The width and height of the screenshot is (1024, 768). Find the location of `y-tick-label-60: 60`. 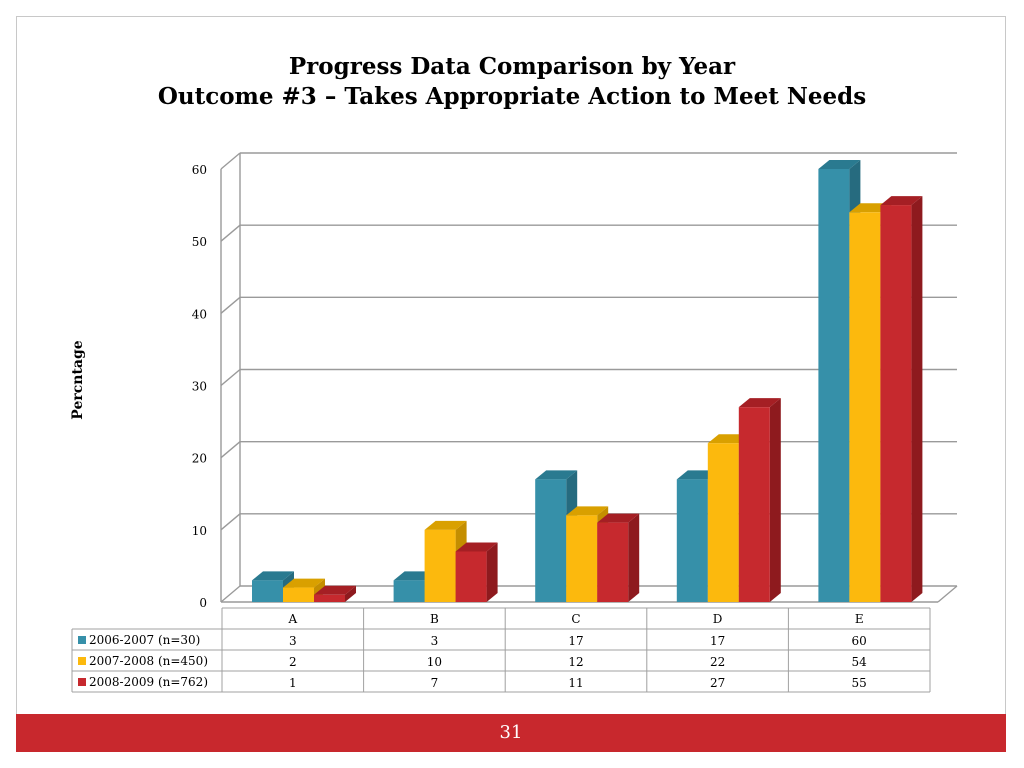

y-tick-label-60: 60 is located at coordinates (199, 170).